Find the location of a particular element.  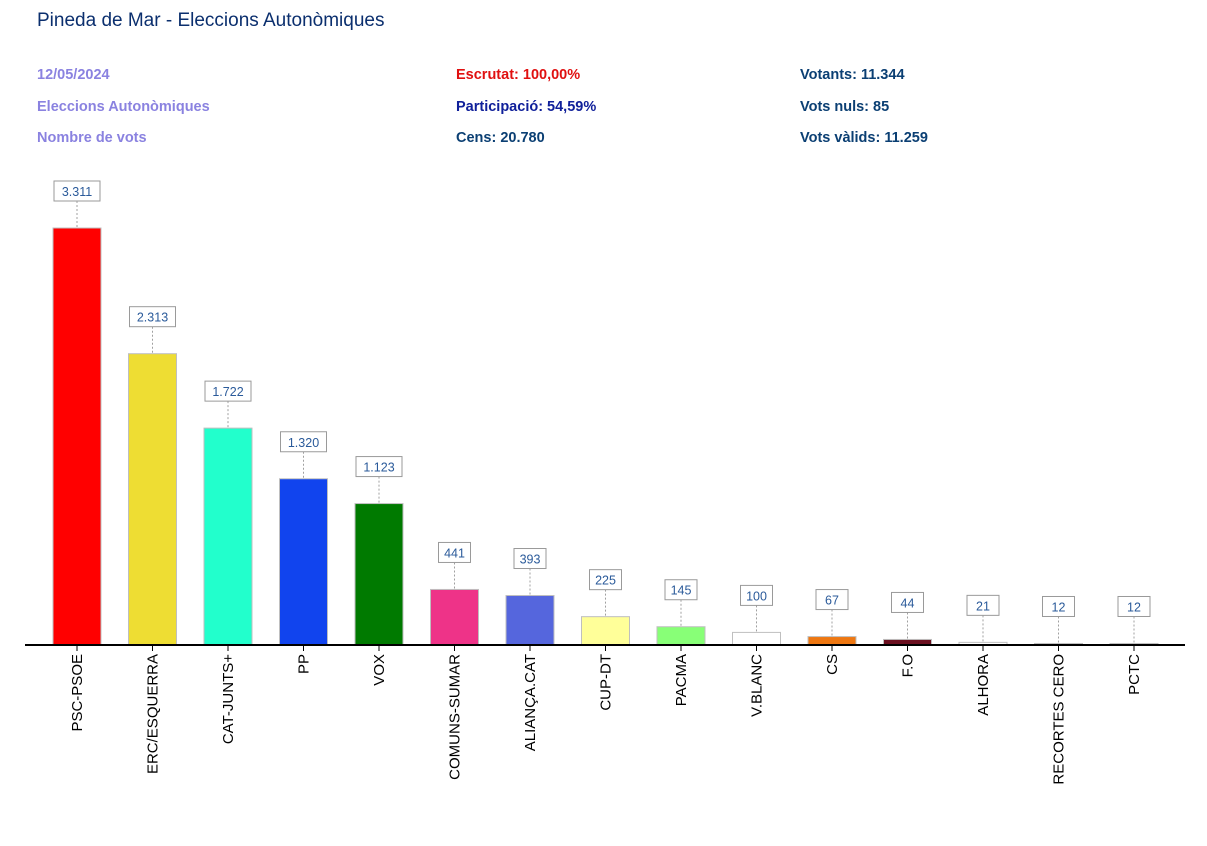

category-label: RECORTES CERO is located at coordinates (1059, 719).